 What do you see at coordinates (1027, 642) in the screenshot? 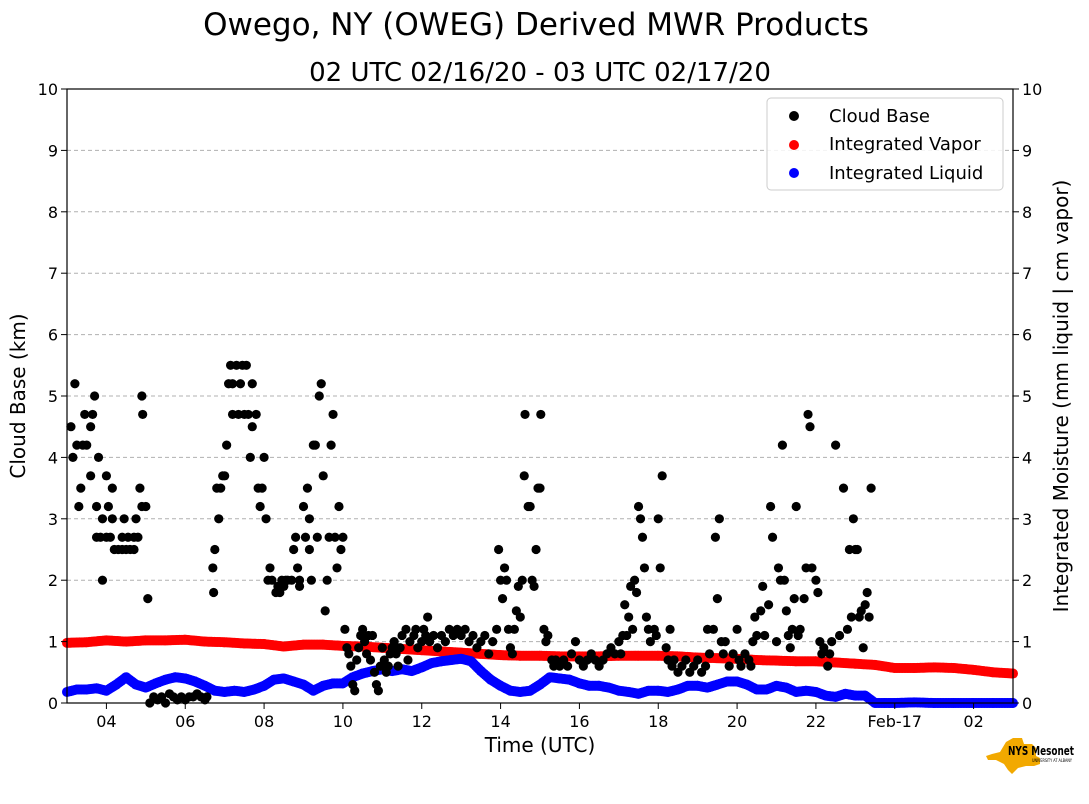
I see `y-tick-label-right: 1` at bounding box center [1027, 642].